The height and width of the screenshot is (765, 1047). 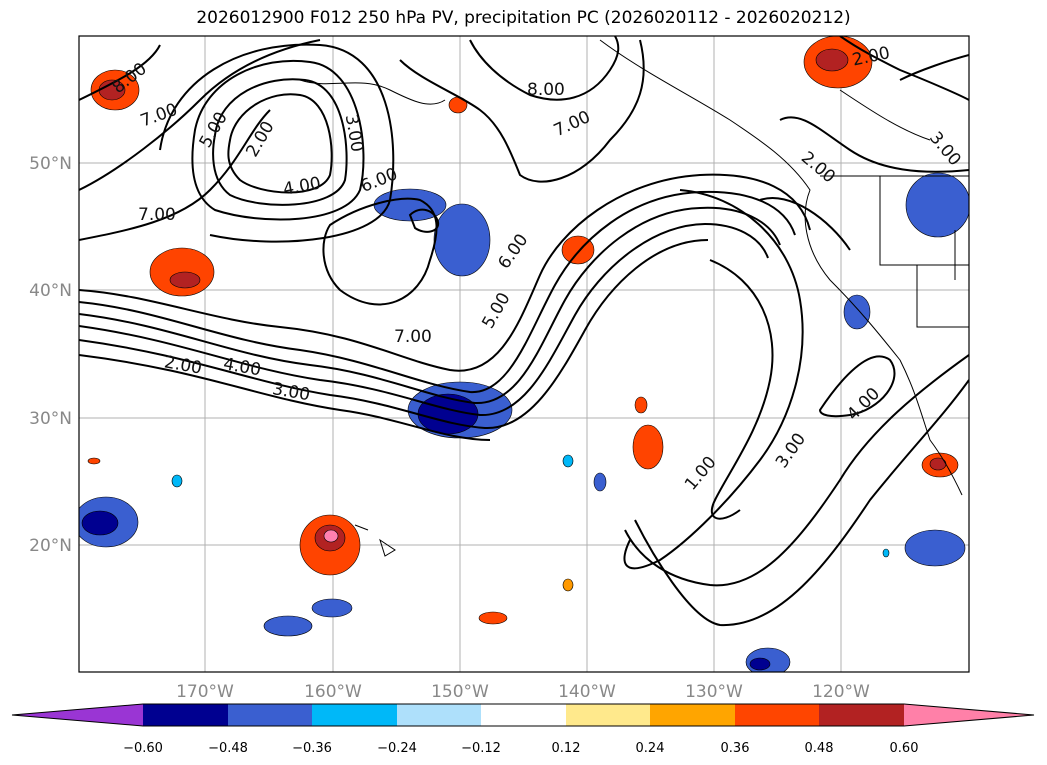 I want to click on longitude-labels: 170°W 160°W 150°W 140°W 130°W 120°W, so click(x=523, y=692).